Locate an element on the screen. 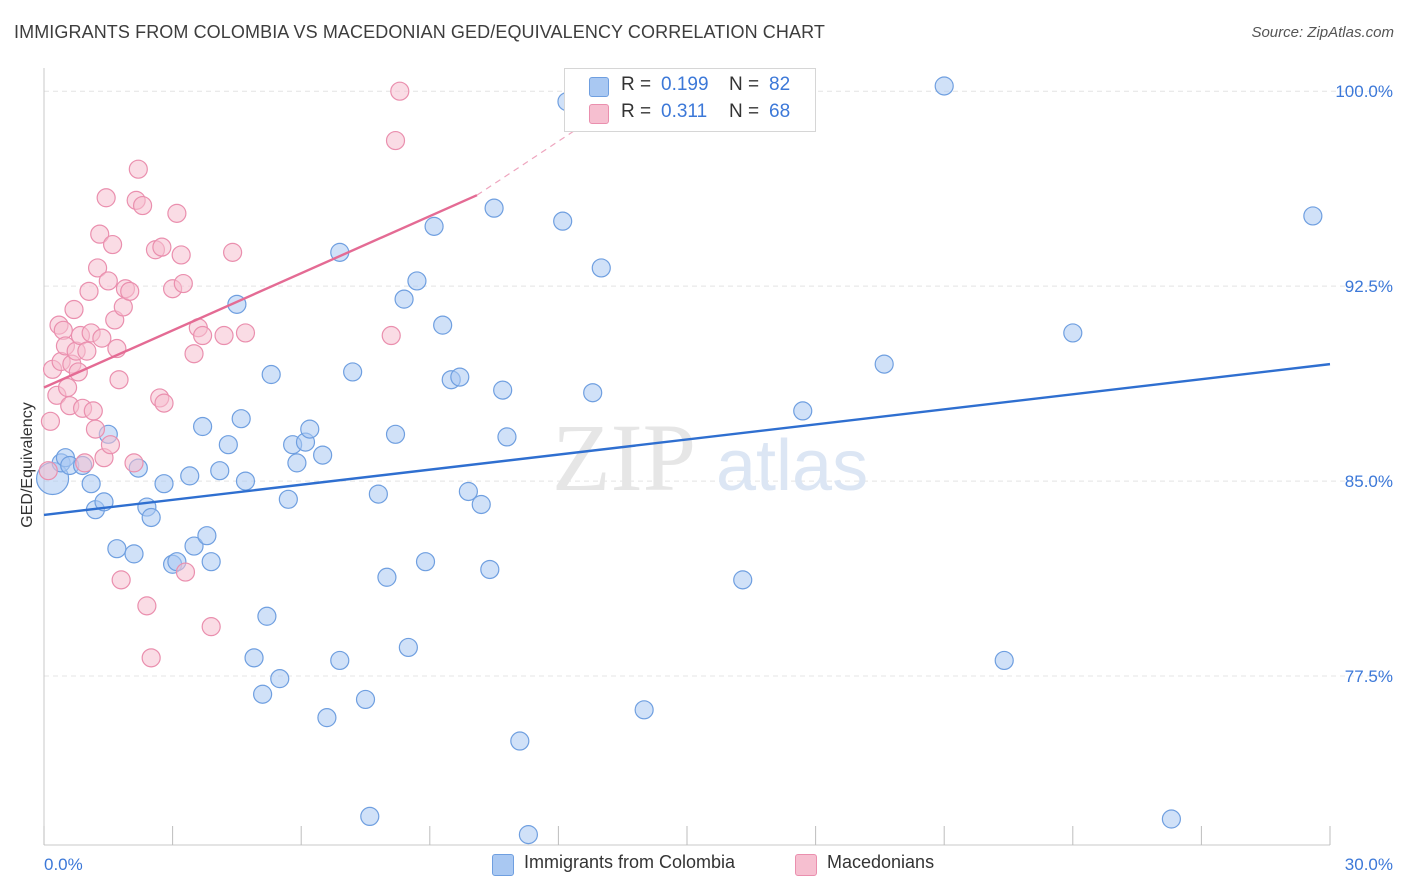 This screenshot has width=1406, height=892. y-tick-label: 77.5% is located at coordinates (1369, 676).